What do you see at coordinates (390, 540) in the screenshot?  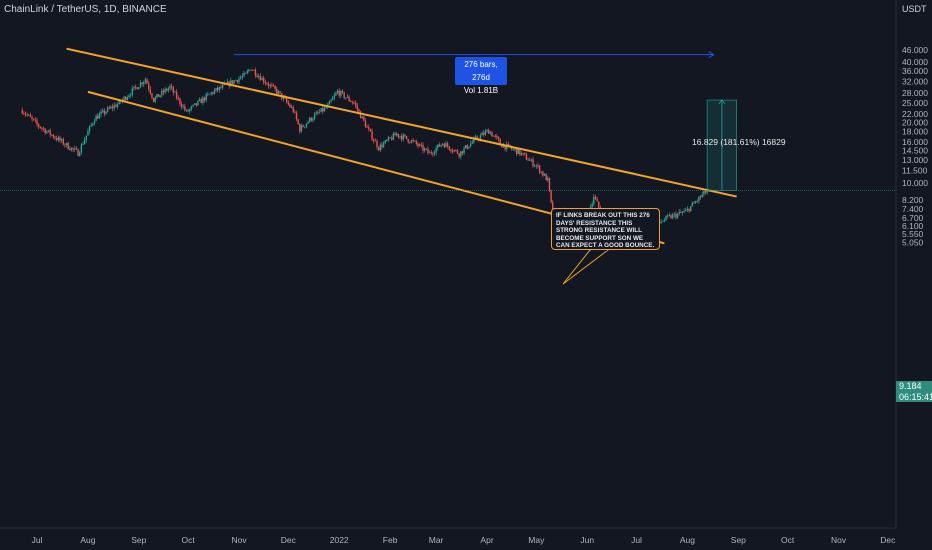 I see `x-tick-label: Feb` at bounding box center [390, 540].